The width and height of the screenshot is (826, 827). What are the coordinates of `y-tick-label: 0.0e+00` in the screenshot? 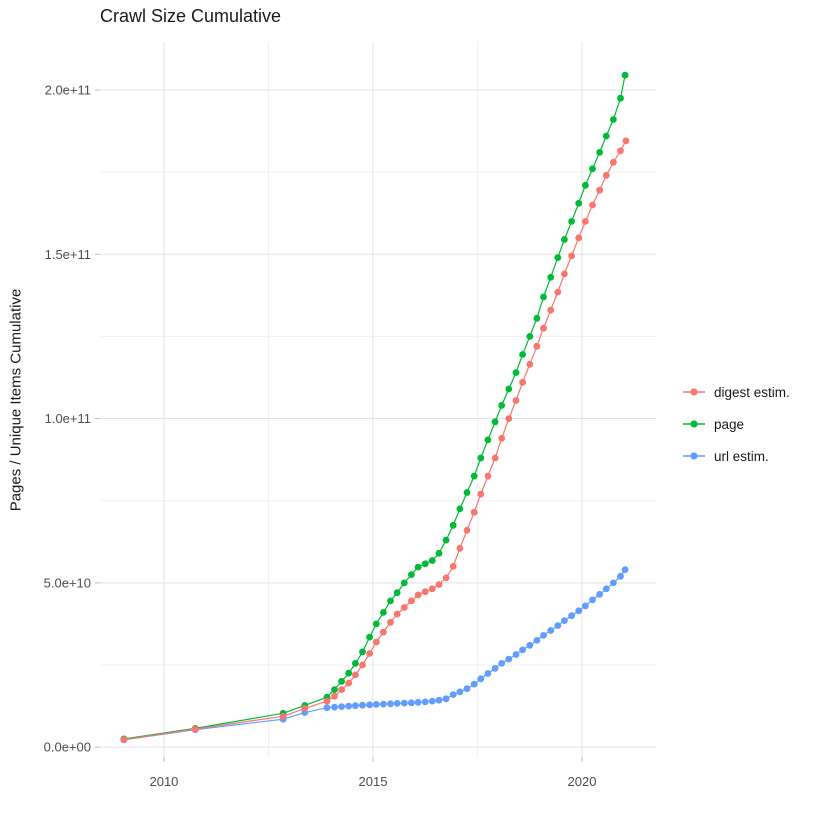 It's located at (67, 747).